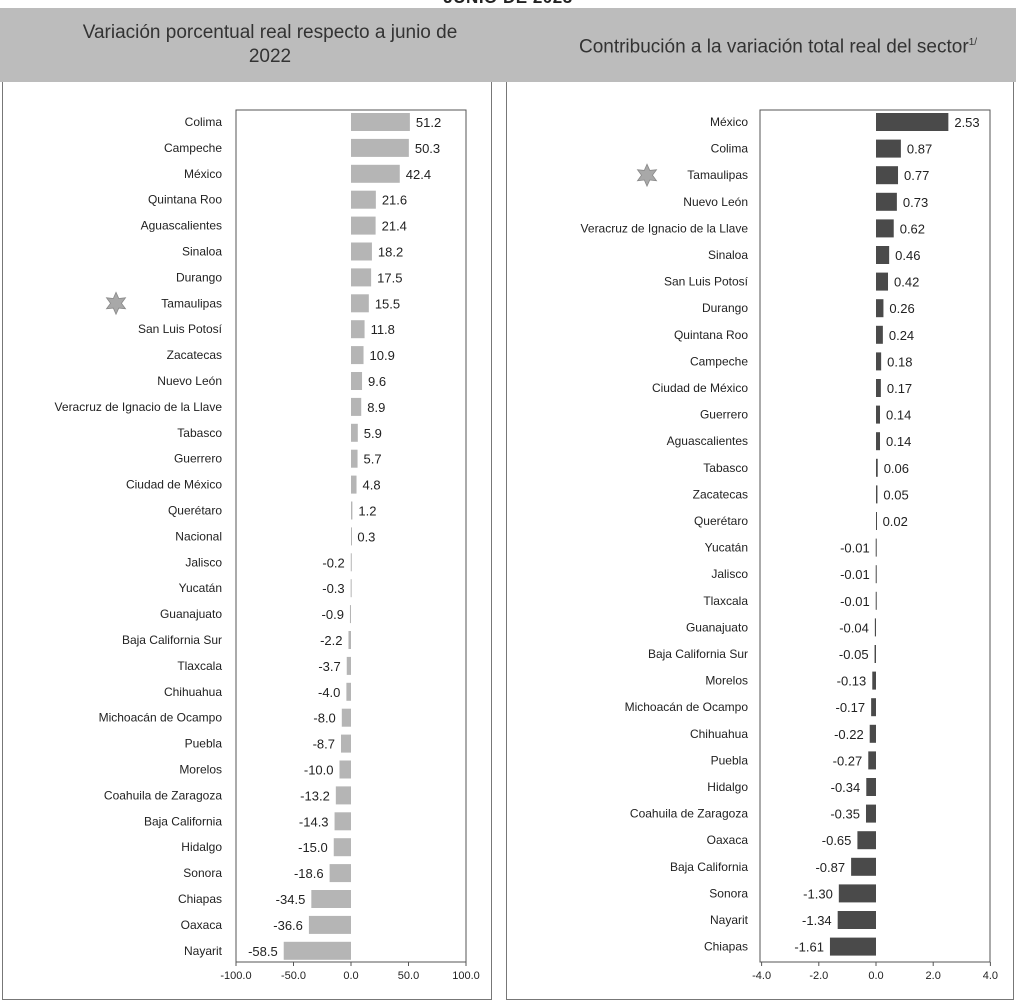 This screenshot has width=1016, height=1000. I want to click on right-category-label-11: Guerrero, so click(724, 415).